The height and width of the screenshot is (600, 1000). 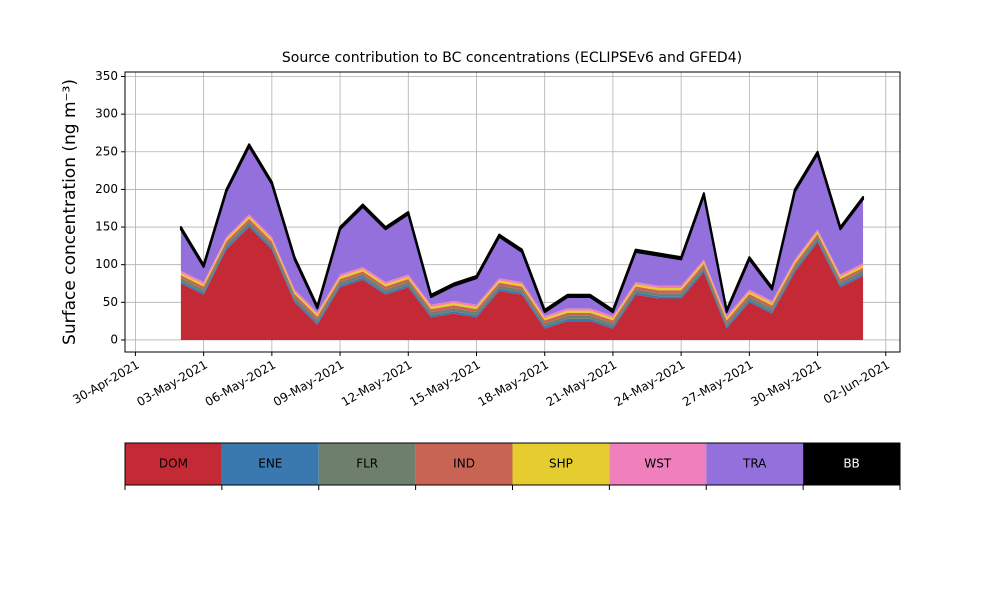 I want to click on legend-label: BB, so click(x=851, y=464).